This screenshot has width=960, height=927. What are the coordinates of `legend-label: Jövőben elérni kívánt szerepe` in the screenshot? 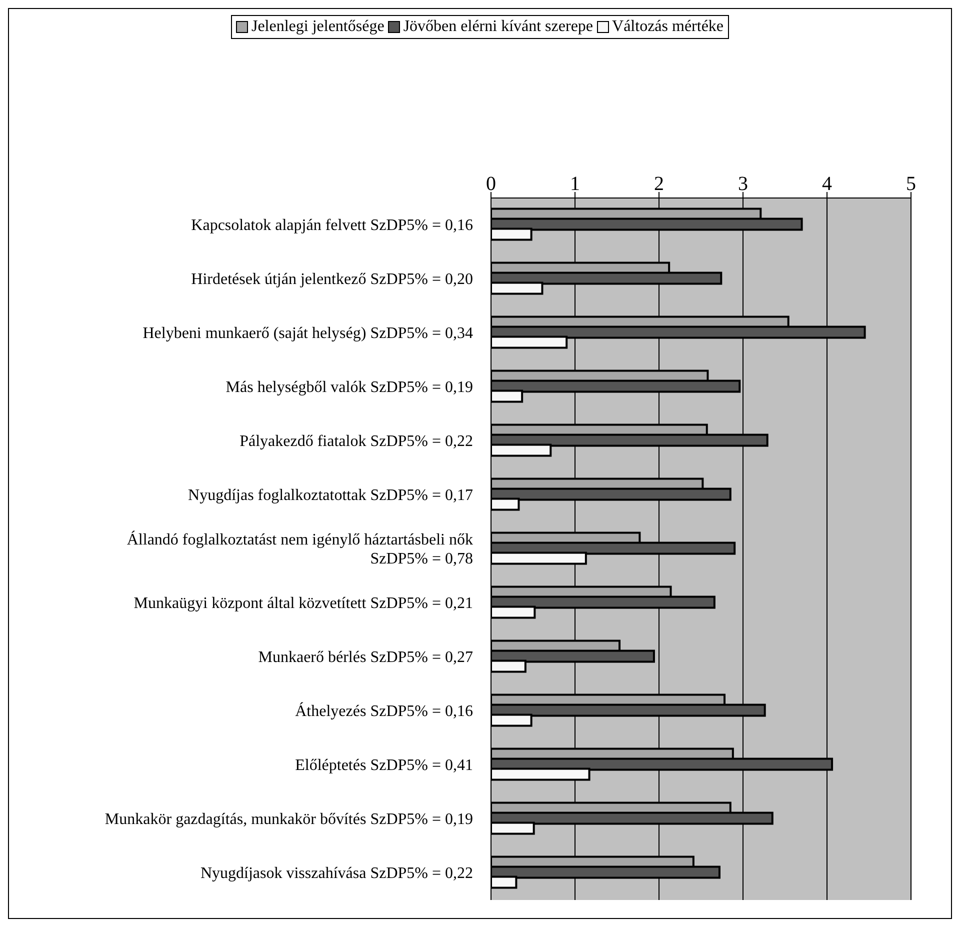 It's located at (498, 27).